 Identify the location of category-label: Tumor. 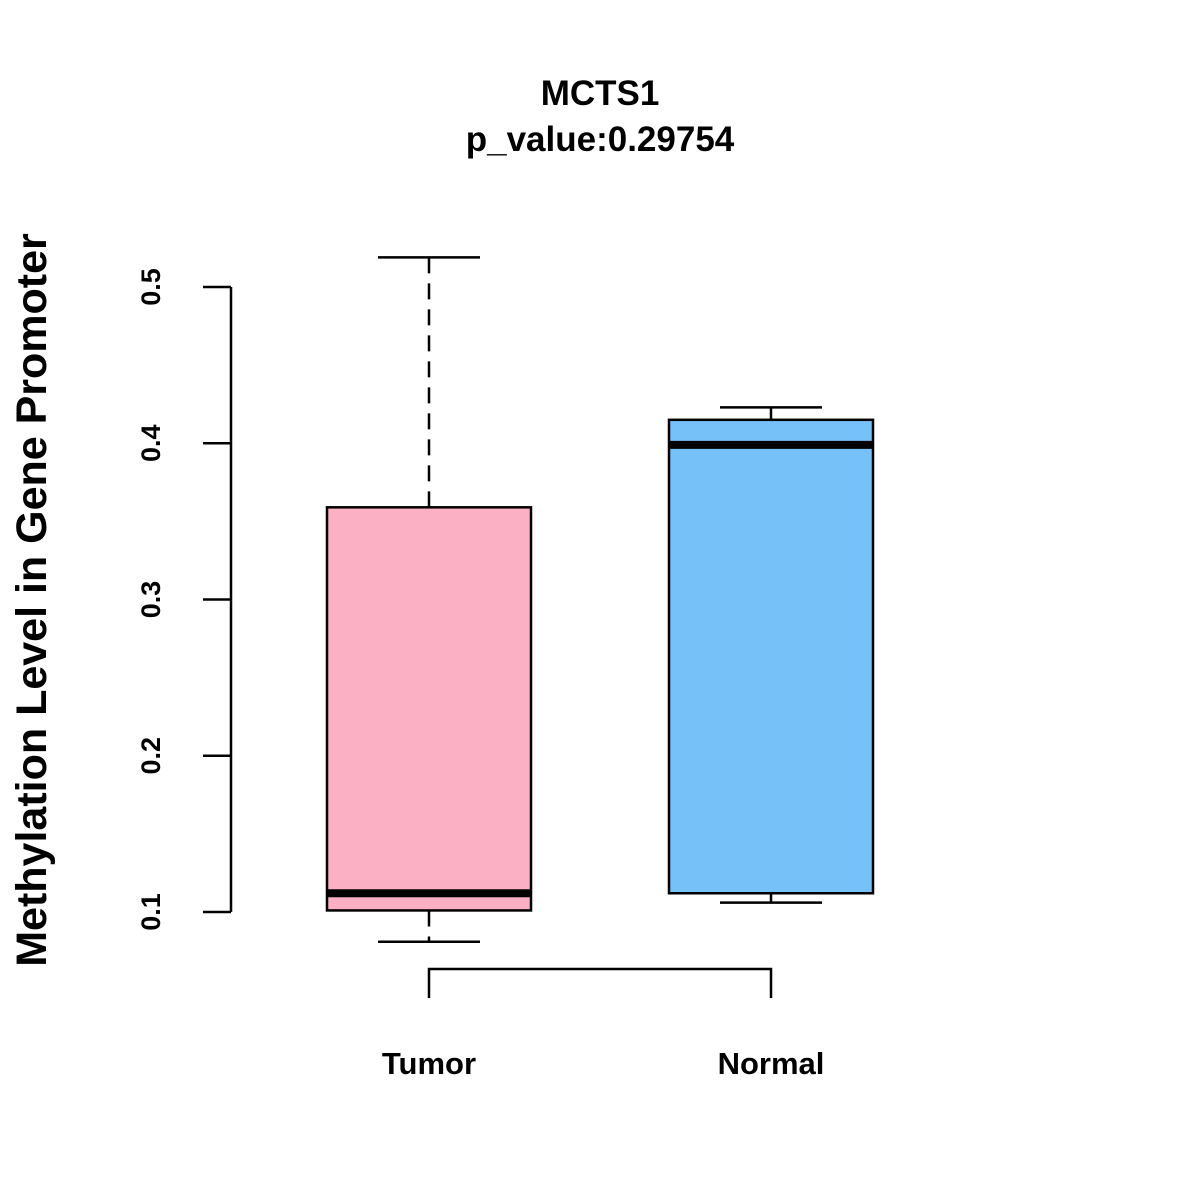
(429, 1063).